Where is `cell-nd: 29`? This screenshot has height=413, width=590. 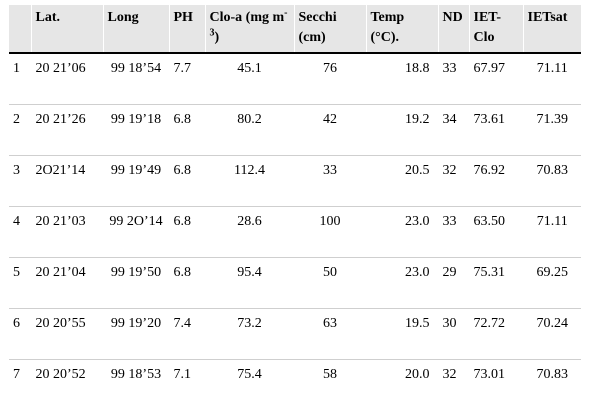 cell-nd: 29 is located at coordinates (453, 283).